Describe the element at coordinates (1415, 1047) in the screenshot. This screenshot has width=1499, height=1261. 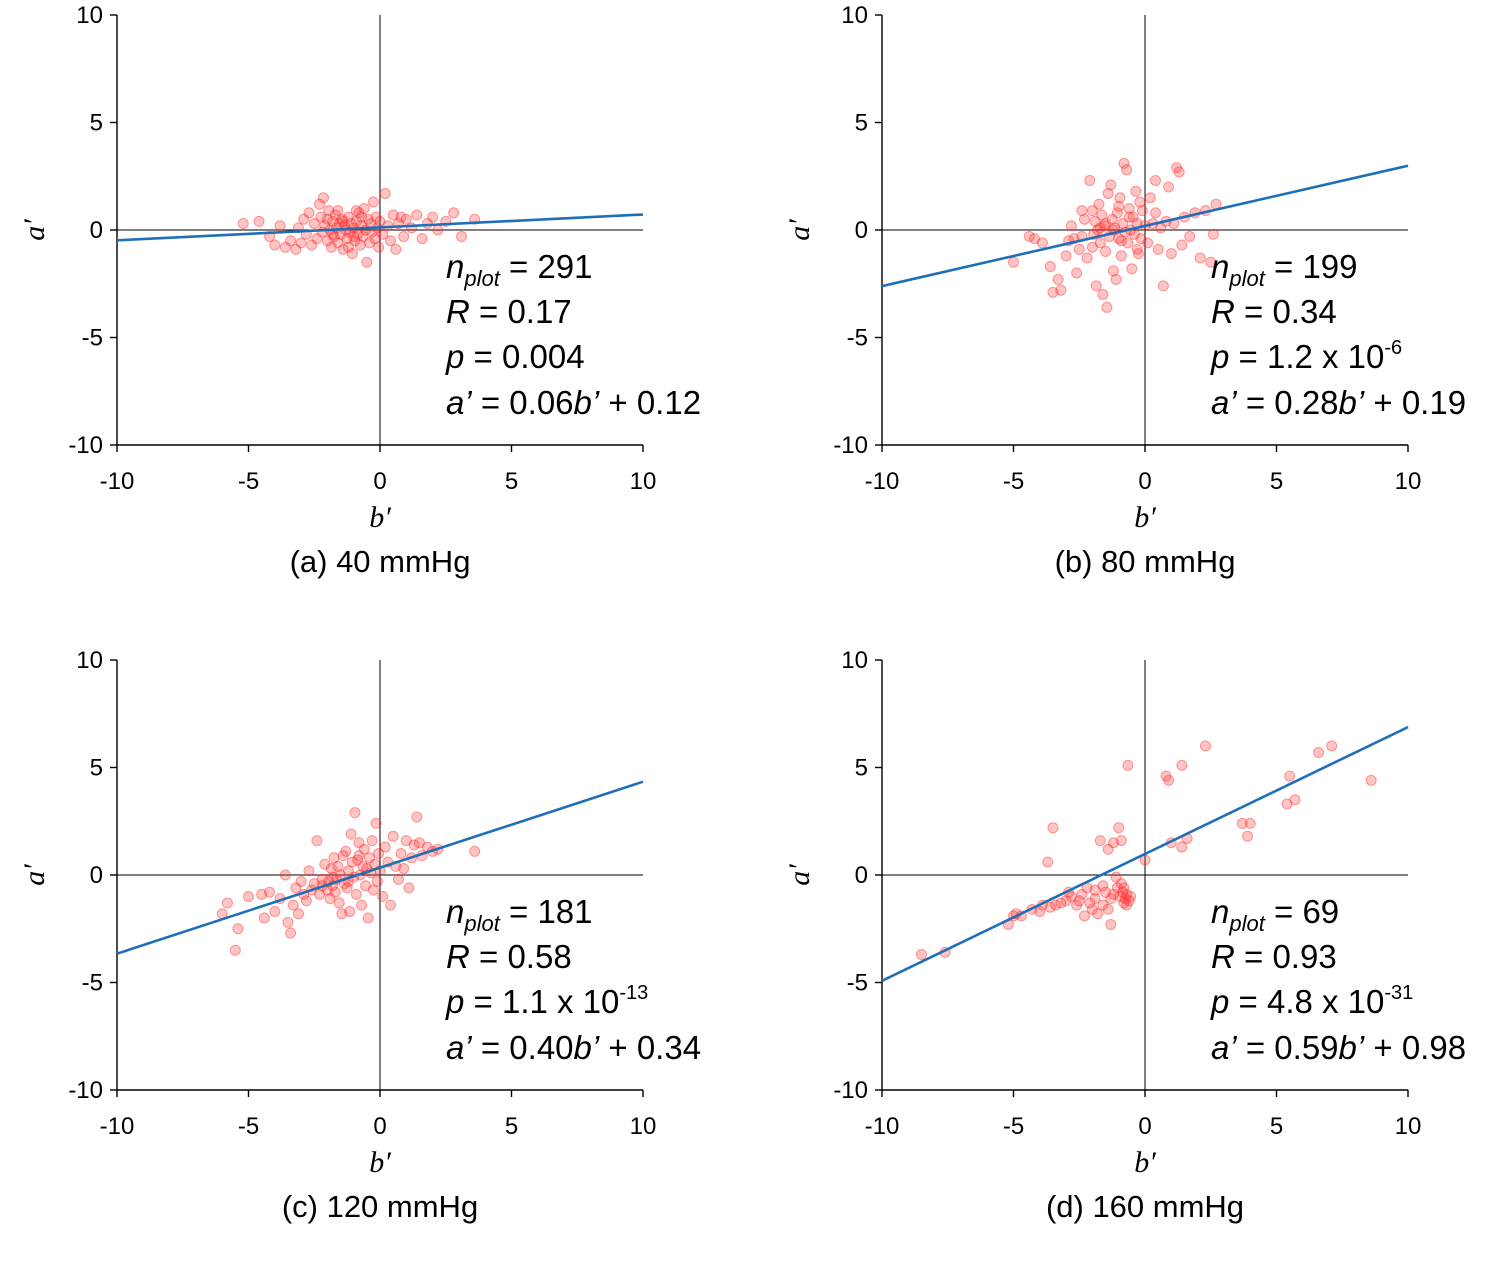
I see `stat-eq-end: + 0.98` at that location.